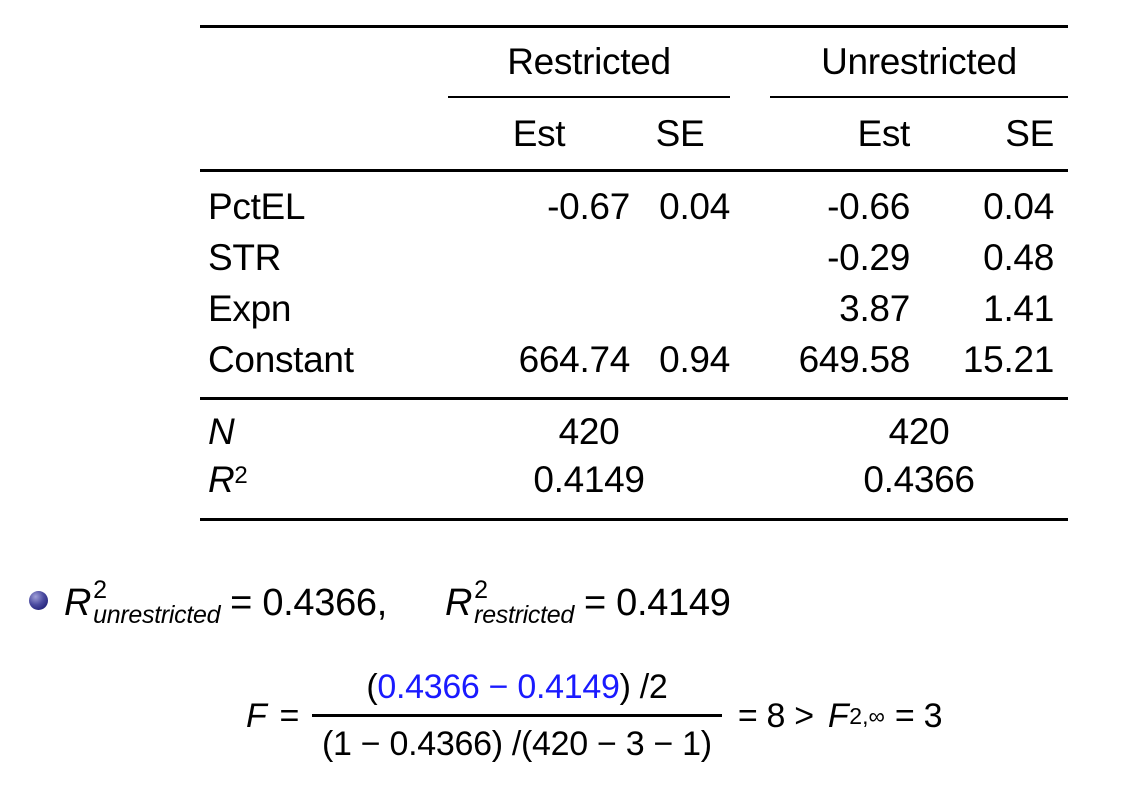  I want to click on cell-restricted-est: 664.74, so click(574, 359).